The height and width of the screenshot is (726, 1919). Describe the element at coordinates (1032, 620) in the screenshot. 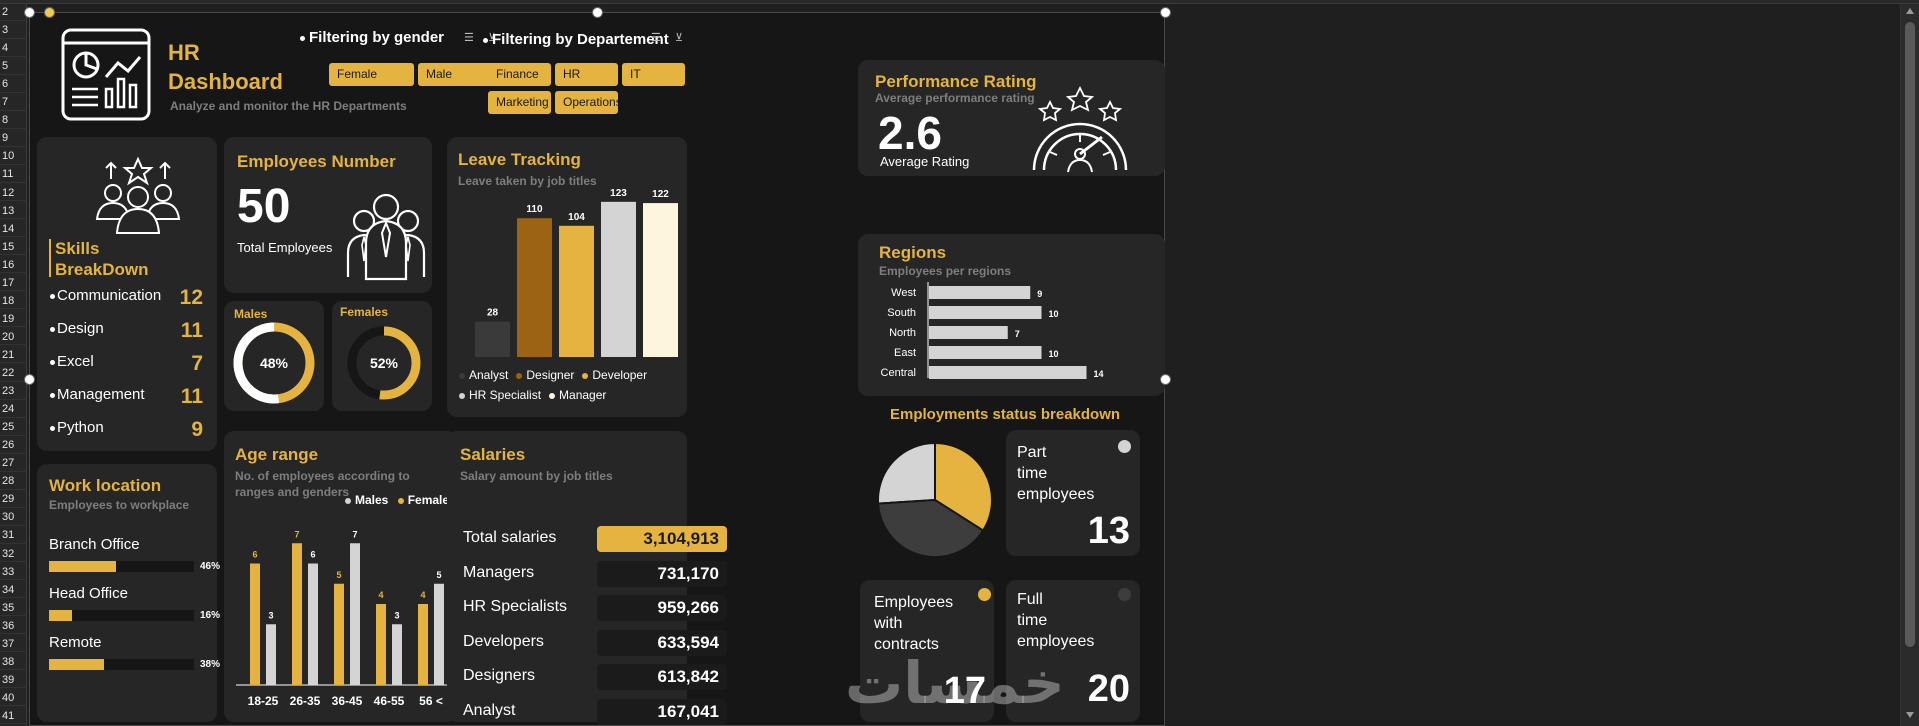

I see `full-time-line2: time` at that location.